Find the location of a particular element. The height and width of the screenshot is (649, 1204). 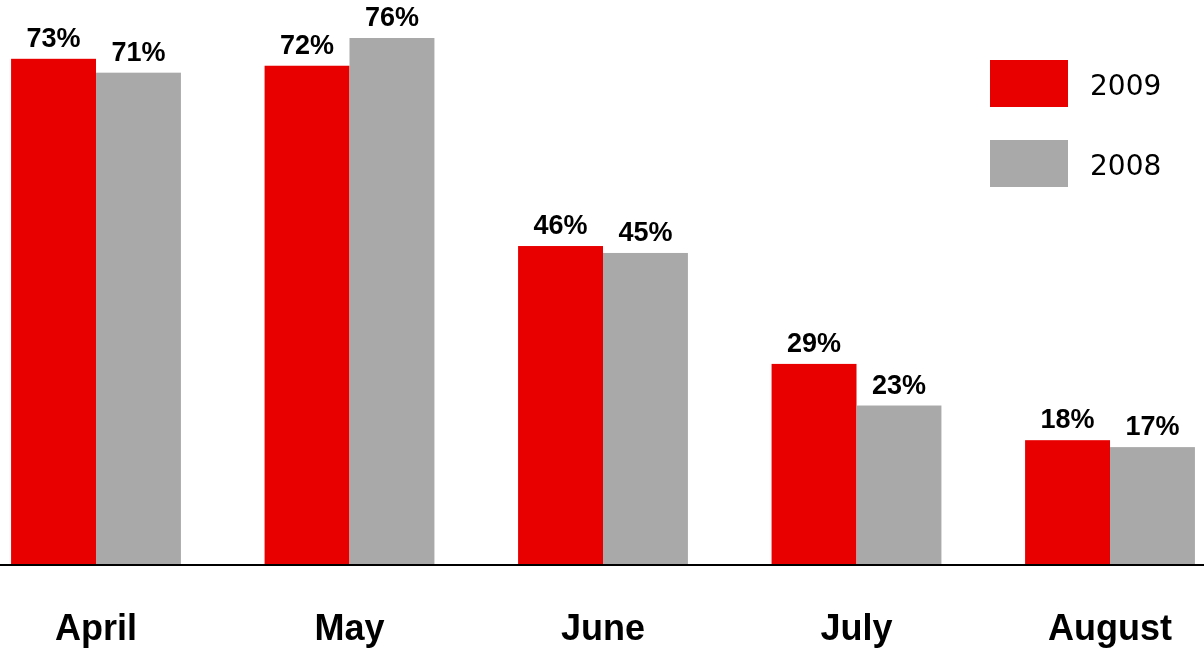

legend-label: 2009 is located at coordinates (1126, 85).